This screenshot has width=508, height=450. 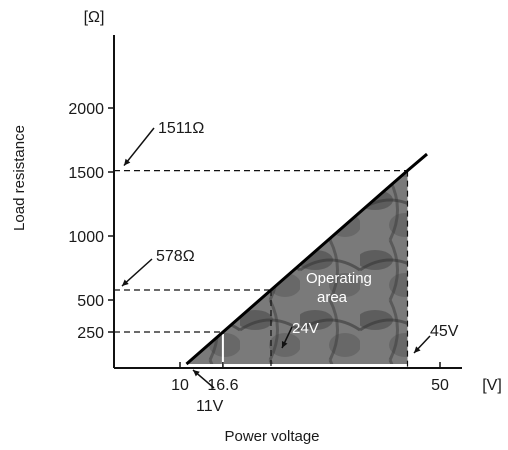 I want to click on x-unit-label: [V], so click(x=492, y=385).